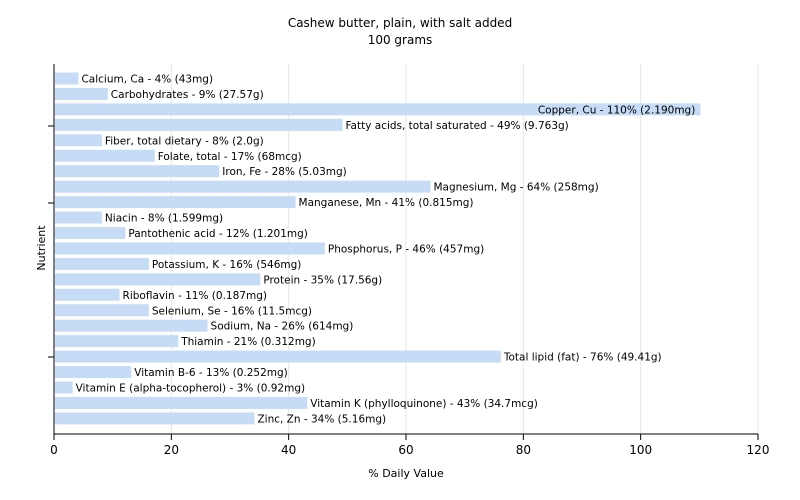  What do you see at coordinates (284, 172) in the screenshot?
I see `bar-label: Iron, Fe - 28% (5.03mg)` at bounding box center [284, 172].